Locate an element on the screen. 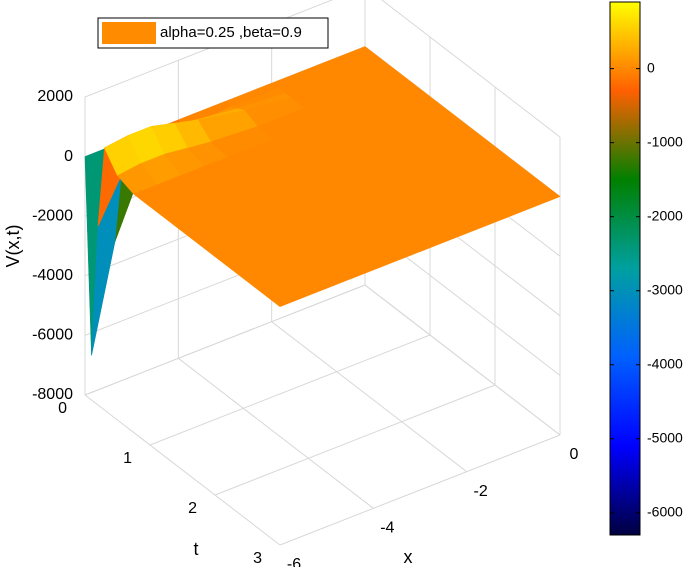 The width and height of the screenshot is (685, 572). x-axis-label: x is located at coordinates (408, 557).